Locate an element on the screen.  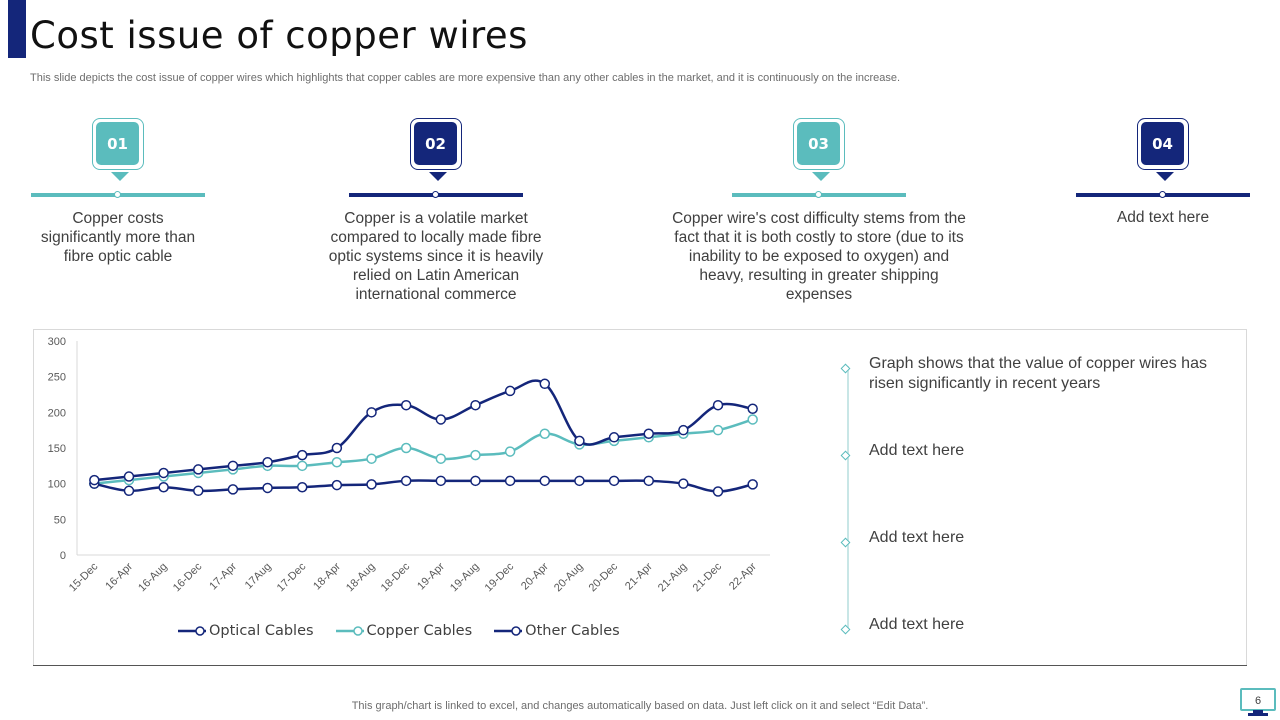
monitor-base-icon is located at coordinates (1258, 714).